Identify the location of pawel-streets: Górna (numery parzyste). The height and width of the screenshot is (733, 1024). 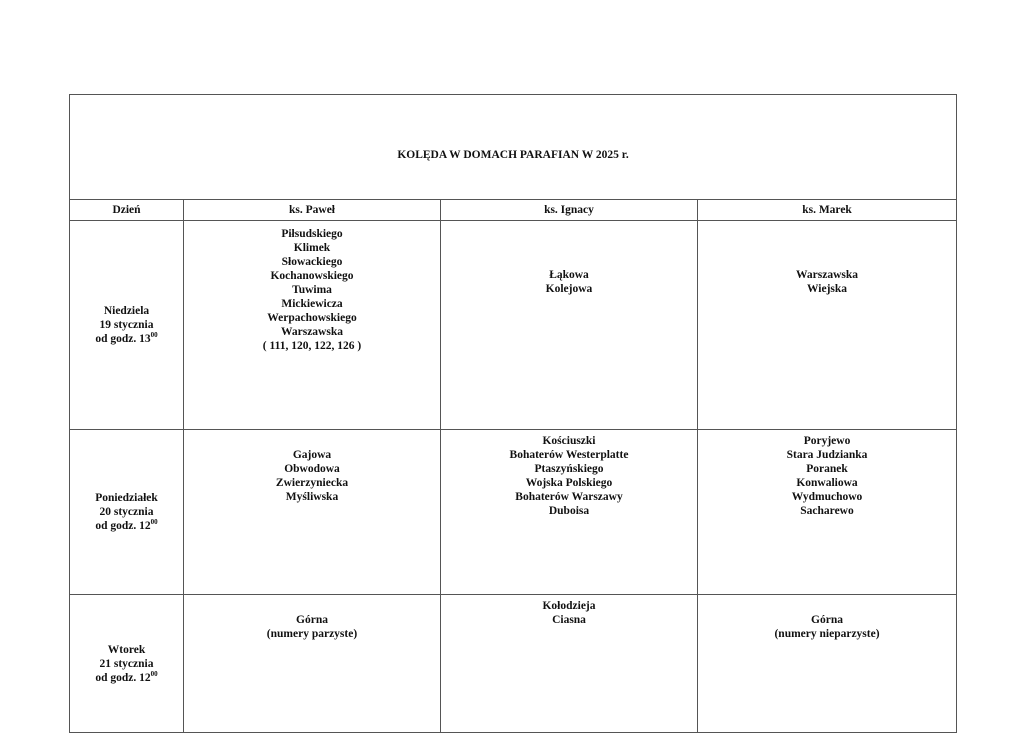
(312, 663).